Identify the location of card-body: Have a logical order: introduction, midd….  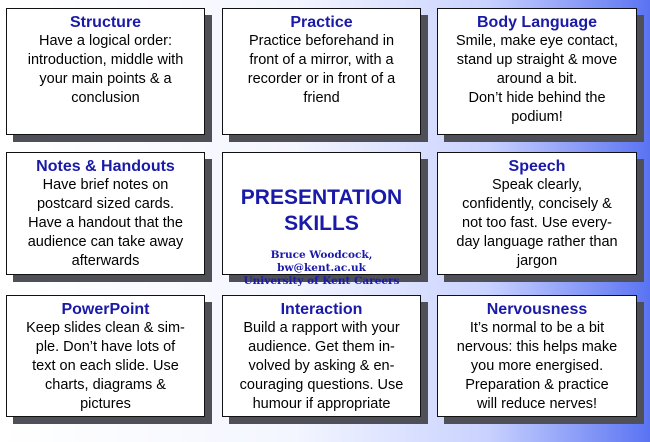
(105, 70).